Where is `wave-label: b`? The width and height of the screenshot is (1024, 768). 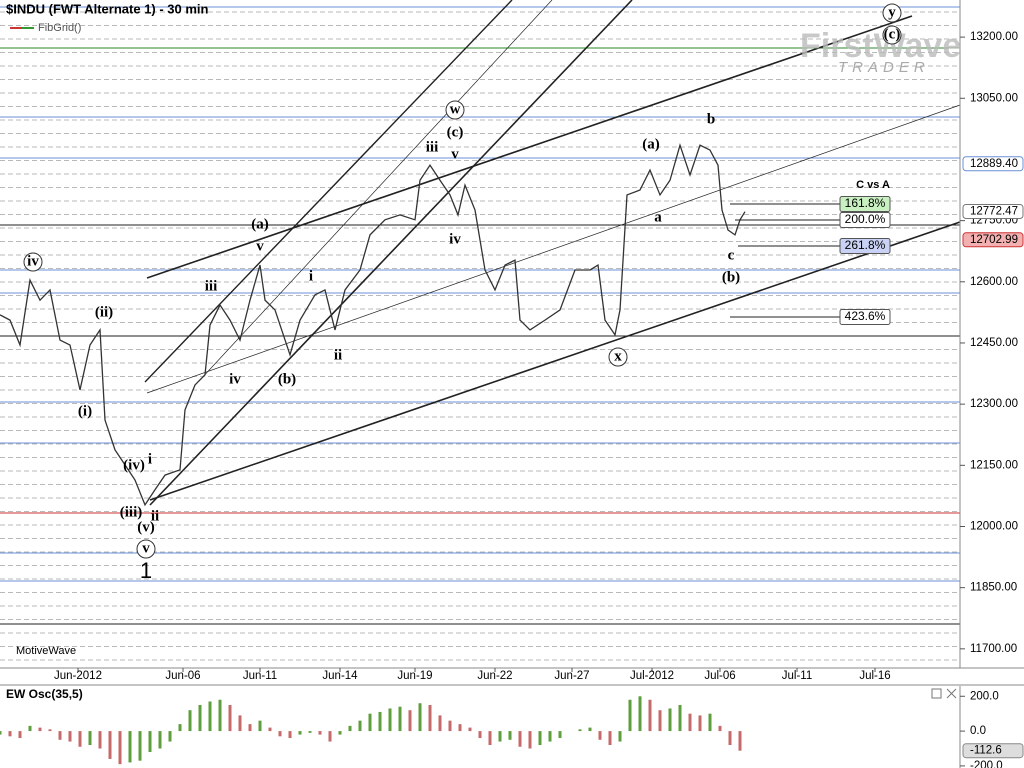 wave-label: b is located at coordinates (711, 119).